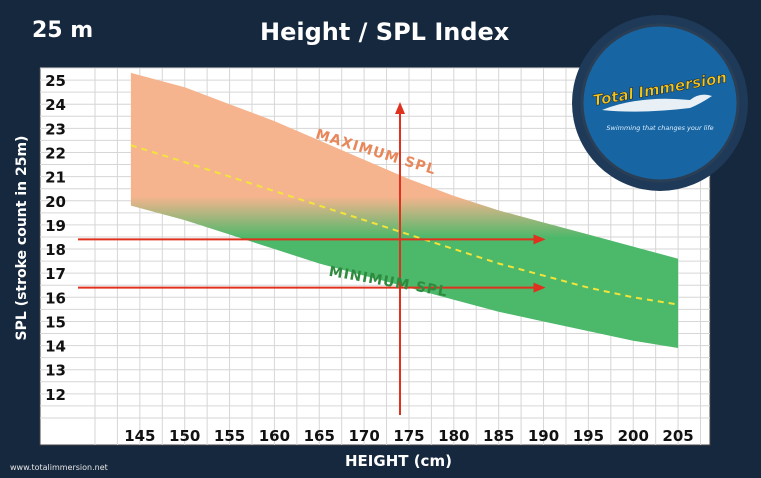  What do you see at coordinates (633, 436) in the screenshot?
I see `x-tick-label: 200` at bounding box center [633, 436].